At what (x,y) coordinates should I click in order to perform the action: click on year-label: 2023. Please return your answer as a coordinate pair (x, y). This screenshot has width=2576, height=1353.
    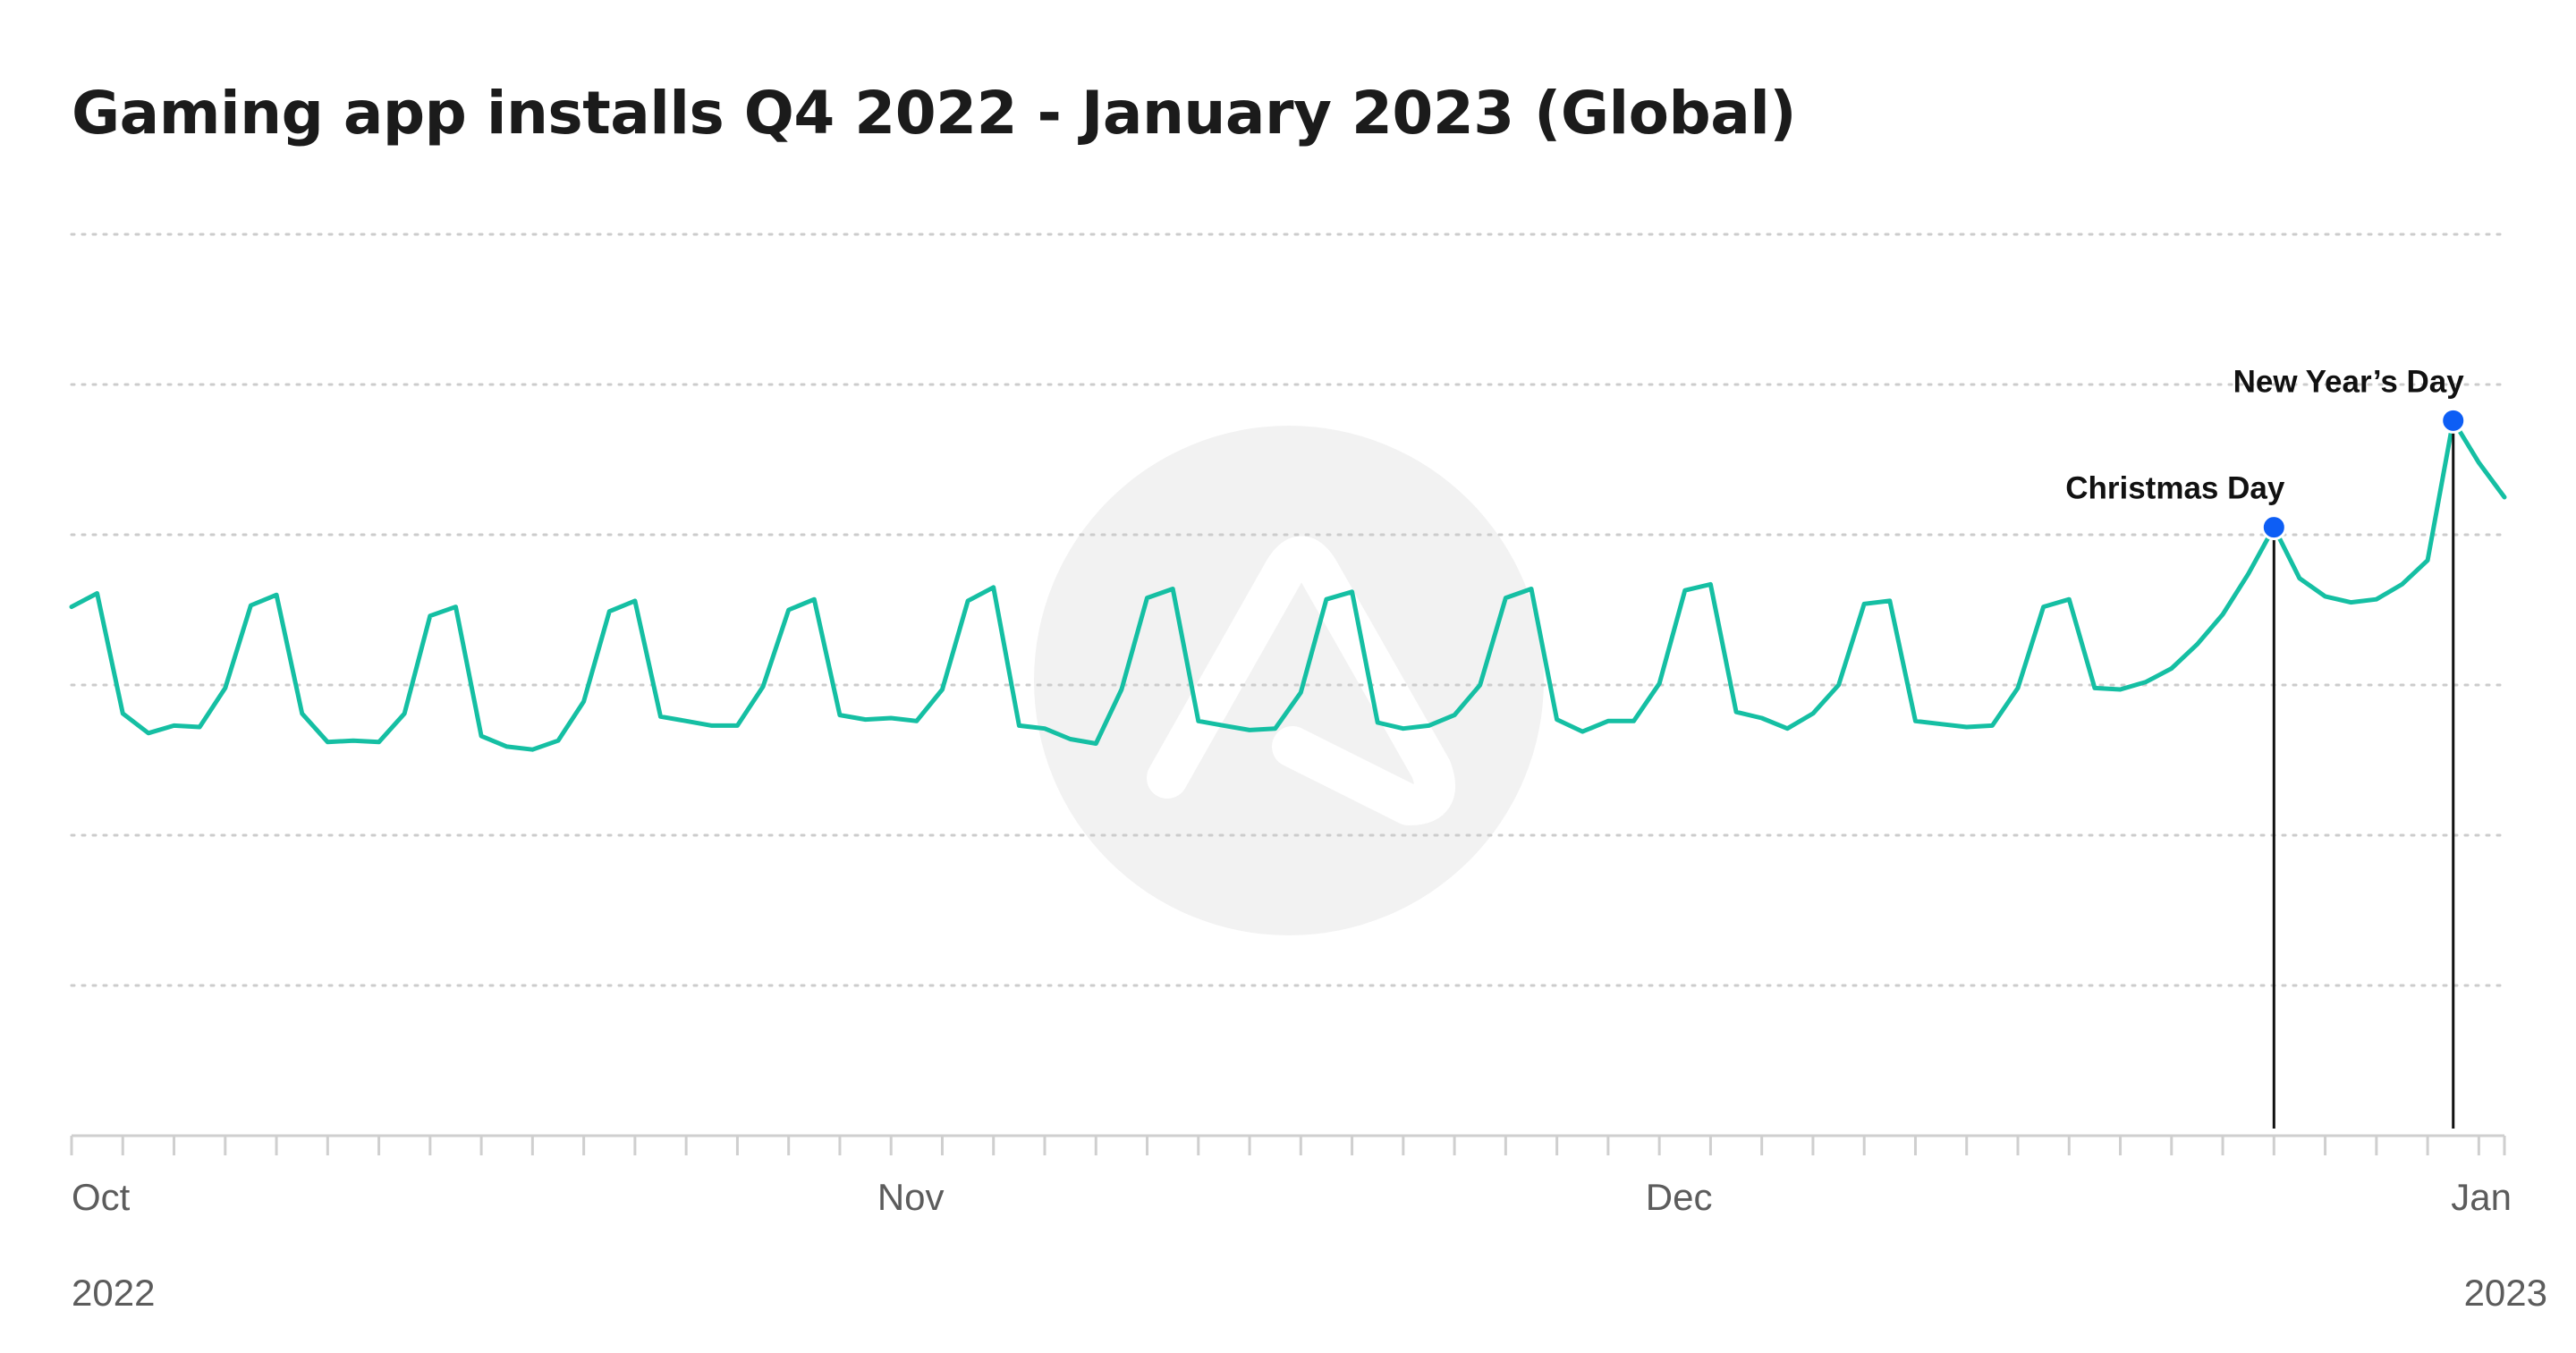
    Looking at the image, I should click on (2505, 1293).